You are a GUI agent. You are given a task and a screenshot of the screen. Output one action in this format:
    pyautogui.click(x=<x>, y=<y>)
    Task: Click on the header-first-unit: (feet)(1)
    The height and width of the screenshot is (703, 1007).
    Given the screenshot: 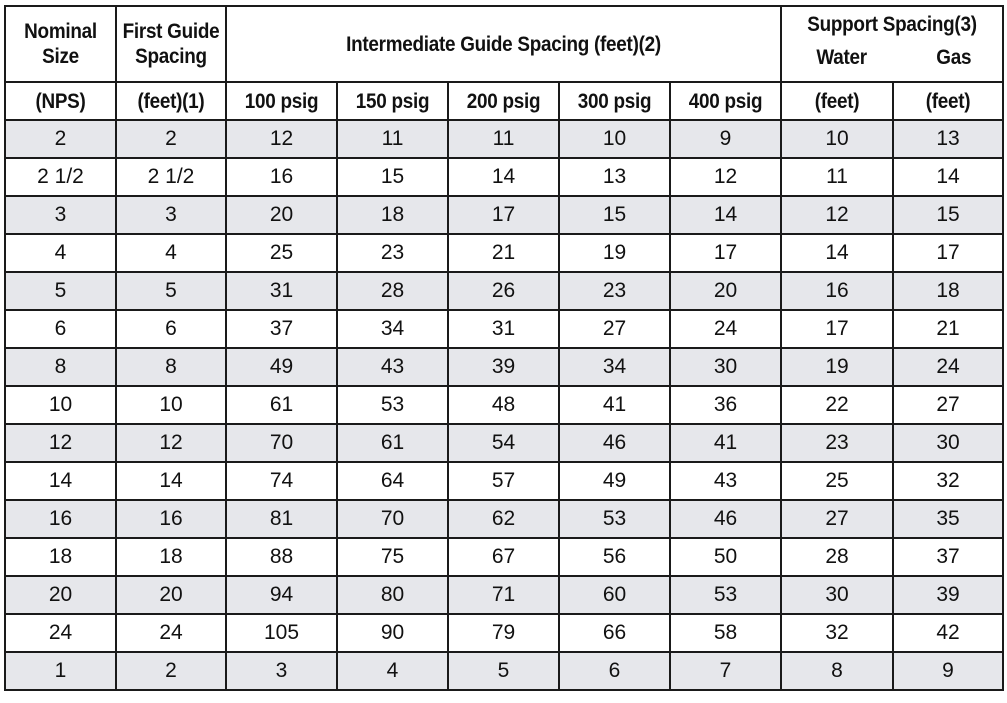 What is the action you would take?
    pyautogui.click(x=171, y=101)
    